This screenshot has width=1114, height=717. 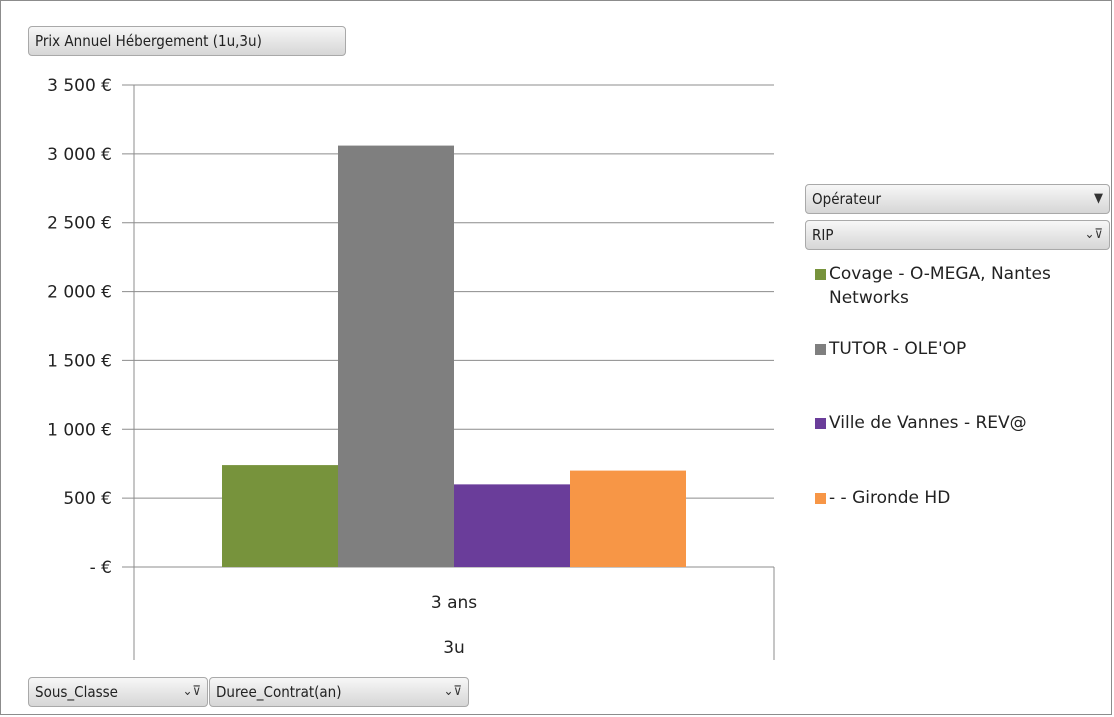 What do you see at coordinates (87, 499) in the screenshot?
I see `y-tick-label: 500 €` at bounding box center [87, 499].